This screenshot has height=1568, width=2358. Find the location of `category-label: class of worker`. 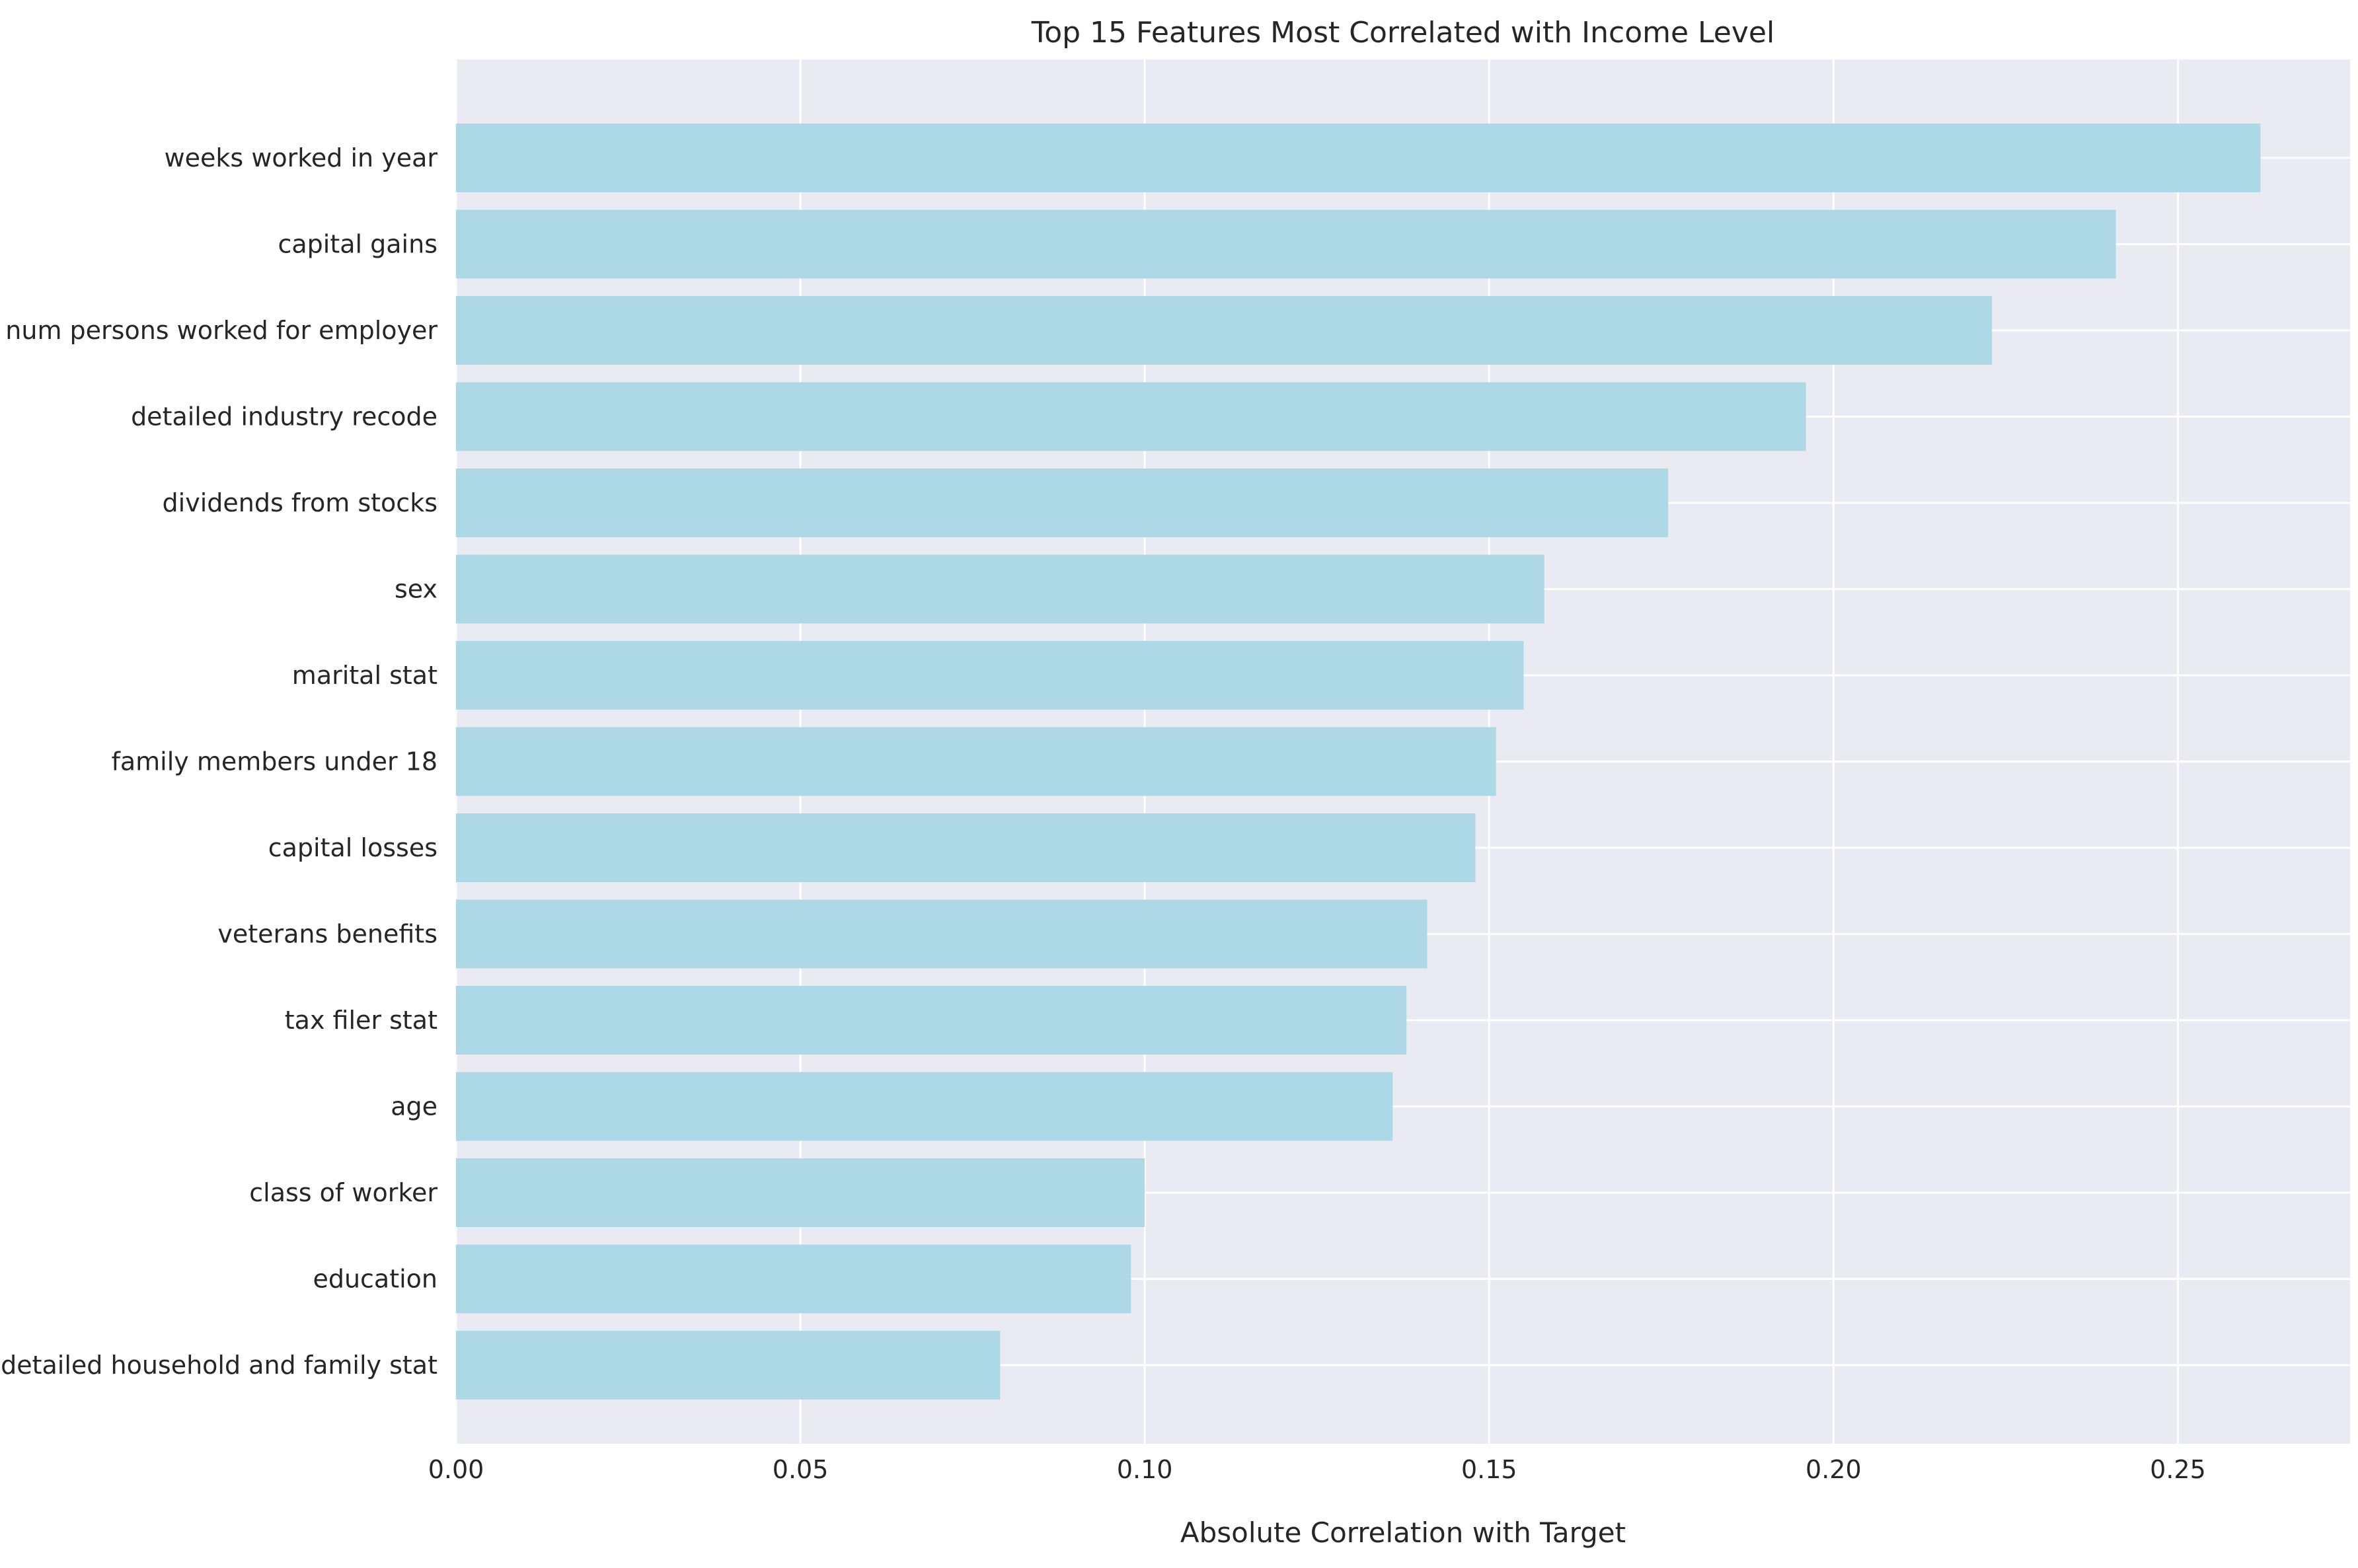

category-label: class of worker is located at coordinates (343, 1192).